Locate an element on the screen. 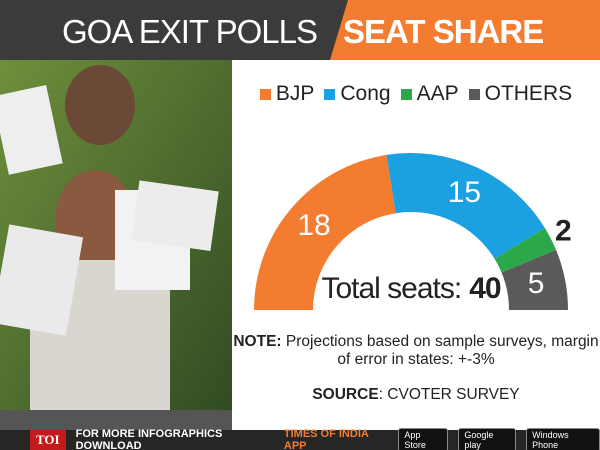 The height and width of the screenshot is (450, 600). footer-text: FOR MORE INFOGRAPHICS DOWNLOAD is located at coordinates (149, 439).